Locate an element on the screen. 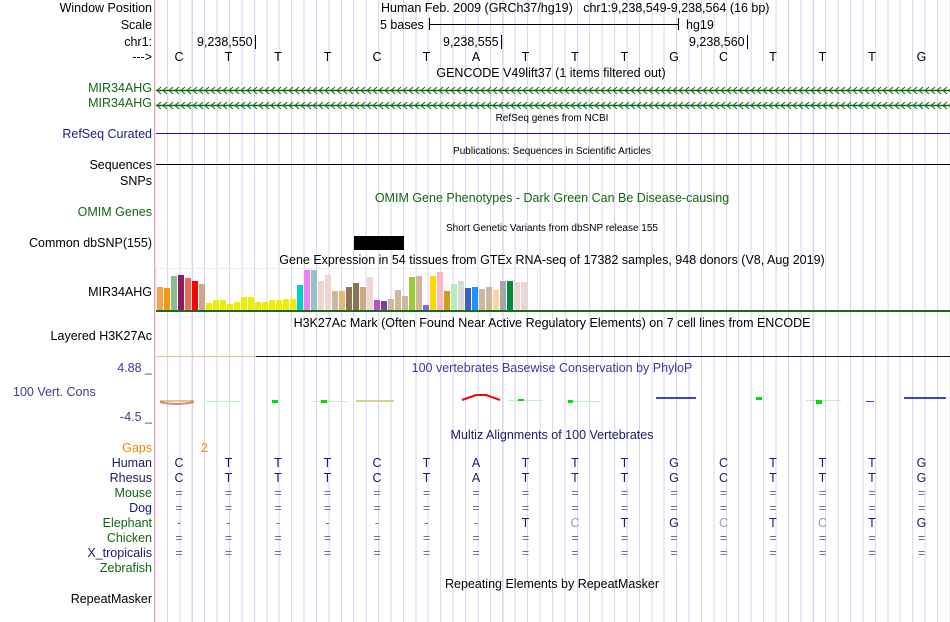 The width and height of the screenshot is (950, 622). species-label: Elephant is located at coordinates (127, 523).